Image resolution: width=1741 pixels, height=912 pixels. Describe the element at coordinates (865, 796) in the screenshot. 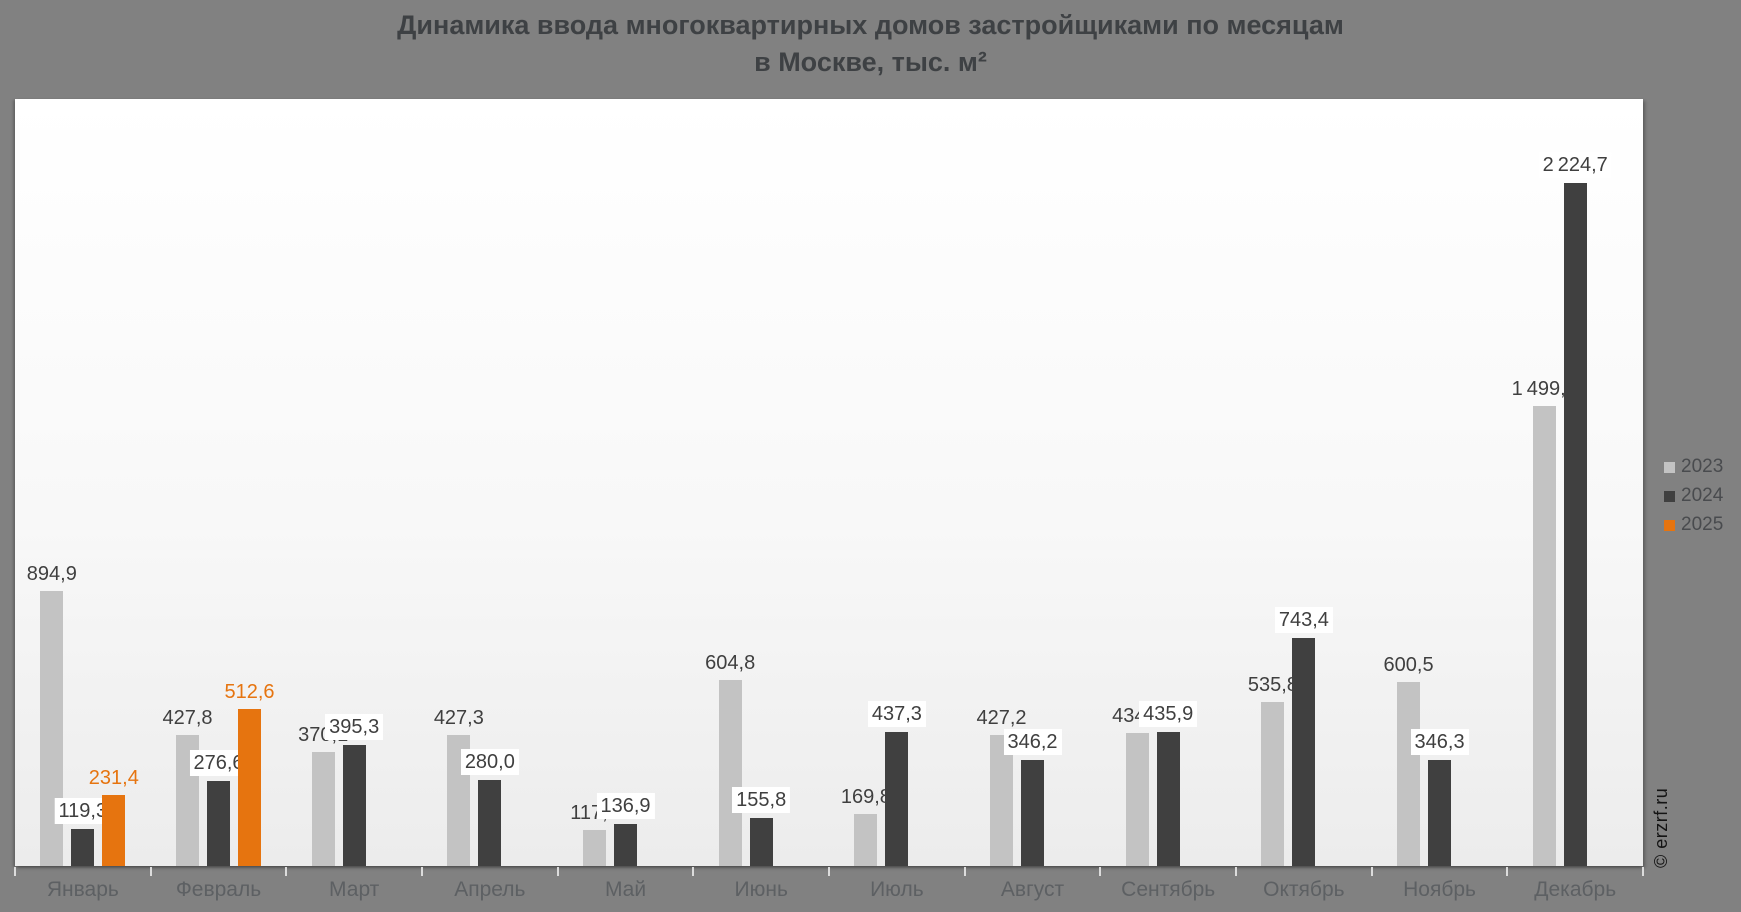

I see `value-label: 169,8` at that location.